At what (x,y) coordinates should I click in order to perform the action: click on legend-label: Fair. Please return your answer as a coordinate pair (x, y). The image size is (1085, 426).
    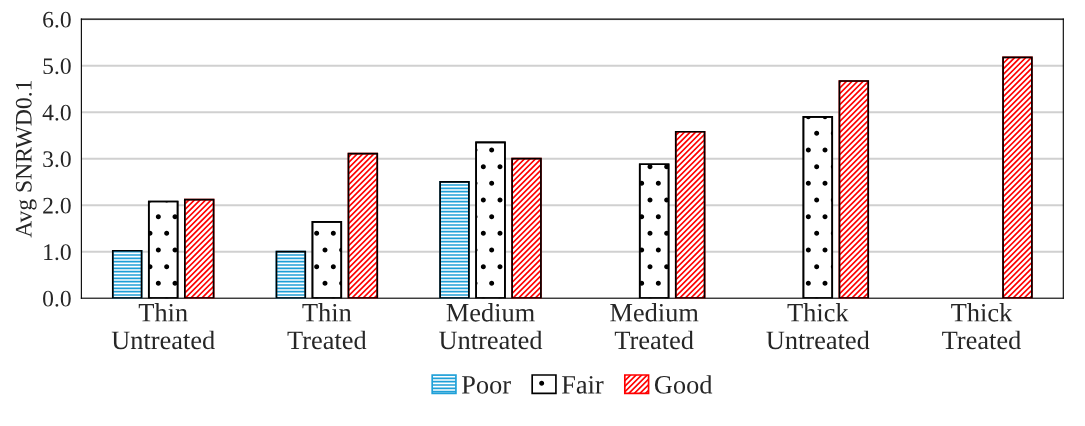
    Looking at the image, I should click on (582, 384).